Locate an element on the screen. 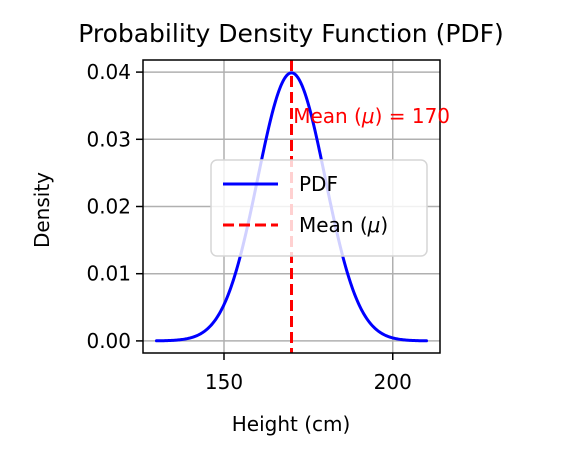 Image resolution: width=582 pixels, height=455 pixels. legend-pdf-label: PDF is located at coordinates (318, 184).